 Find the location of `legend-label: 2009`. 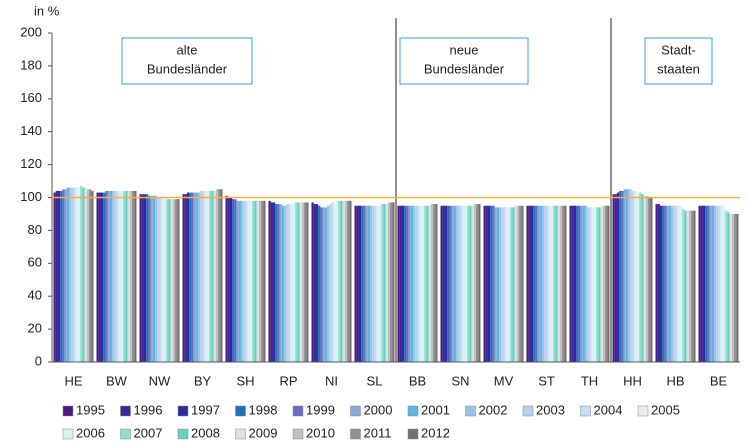

legend-label: 2009 is located at coordinates (263, 432).